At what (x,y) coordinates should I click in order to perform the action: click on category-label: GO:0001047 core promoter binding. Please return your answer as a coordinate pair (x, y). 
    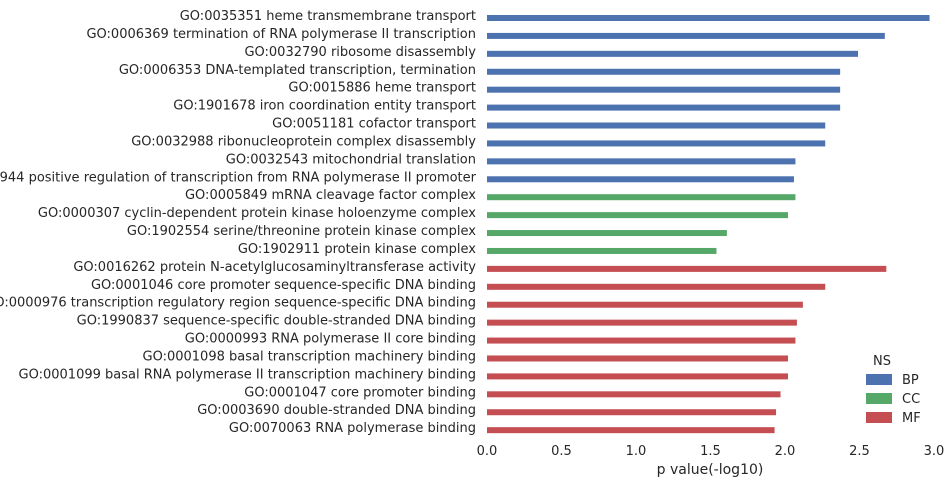
    Looking at the image, I should click on (360, 392).